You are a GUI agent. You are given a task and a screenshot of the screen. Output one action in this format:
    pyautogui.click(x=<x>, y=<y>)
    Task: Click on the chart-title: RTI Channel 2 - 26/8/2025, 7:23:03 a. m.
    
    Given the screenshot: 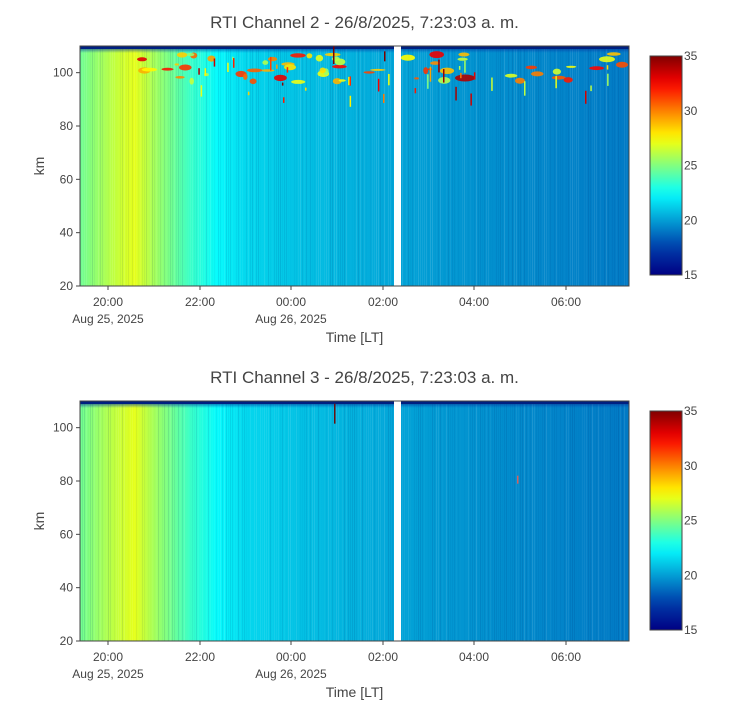 What is the action you would take?
    pyautogui.click(x=364, y=22)
    